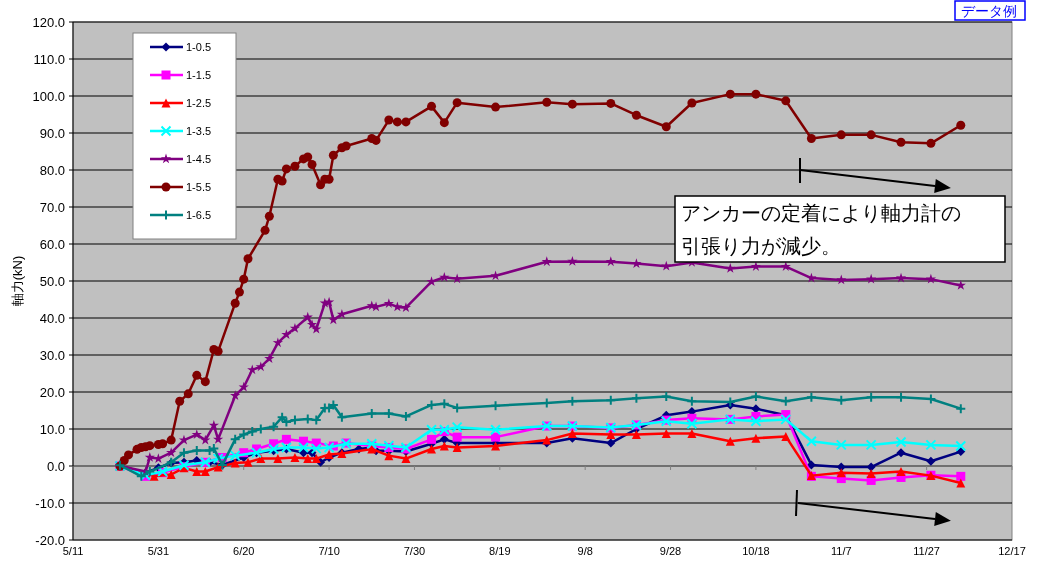 This screenshot has width=1039, height=562. What do you see at coordinates (585, 551) in the screenshot?
I see `x-tick-label: 9/8` at bounding box center [585, 551].